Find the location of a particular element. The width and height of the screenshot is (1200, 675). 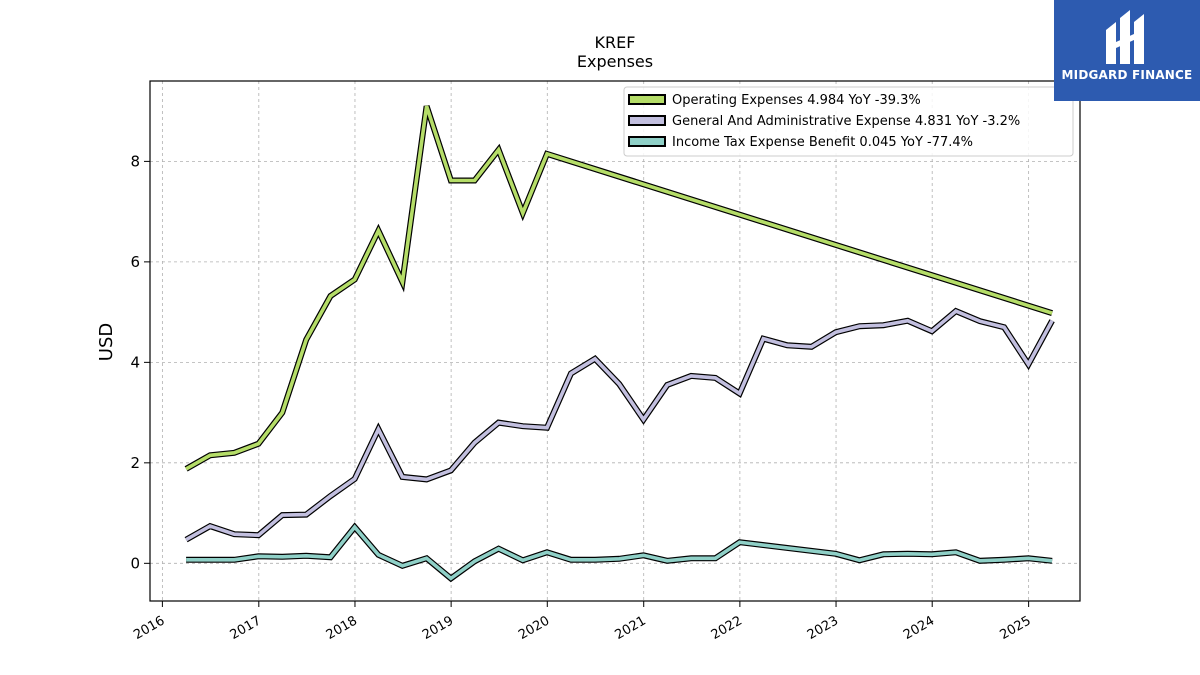

brand-logo: MIDGARD FINANCE is located at coordinates (1127, 50).